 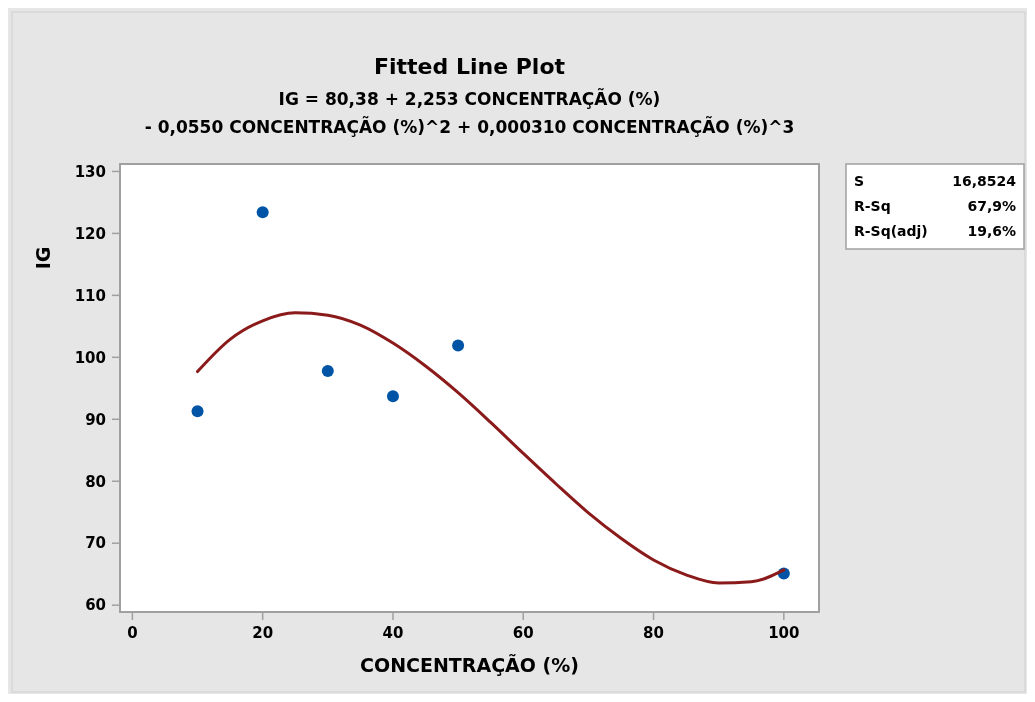 I want to click on x-tick-label: 100, so click(x=784, y=633).